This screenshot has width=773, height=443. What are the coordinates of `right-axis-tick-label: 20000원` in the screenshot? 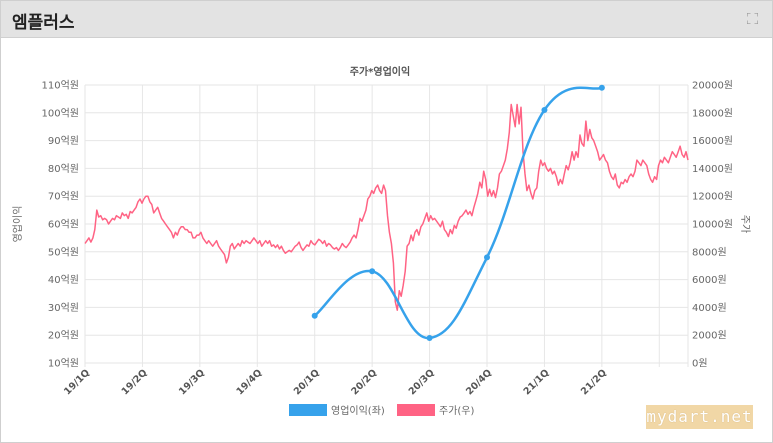 It's located at (712, 86).